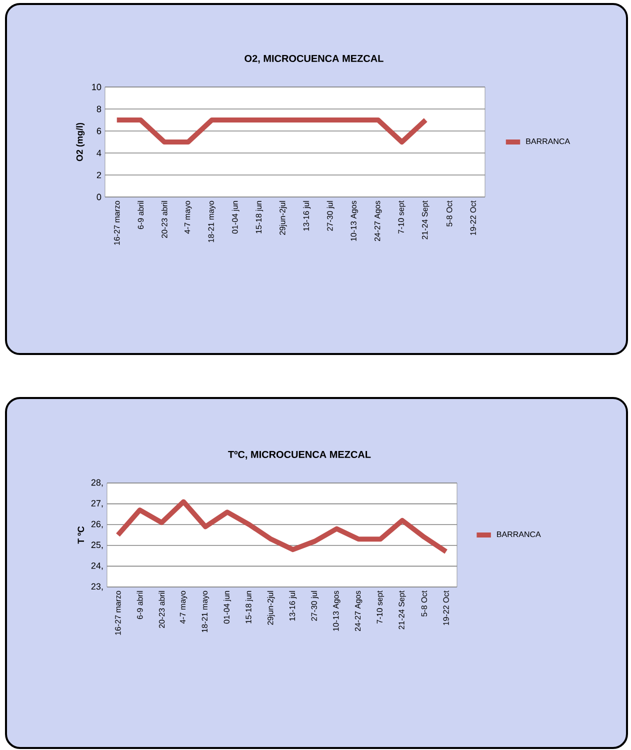 Image resolution: width=631 pixels, height=750 pixels. Describe the element at coordinates (99, 131) in the screenshot. I see `y-tick-label: 6` at that location.